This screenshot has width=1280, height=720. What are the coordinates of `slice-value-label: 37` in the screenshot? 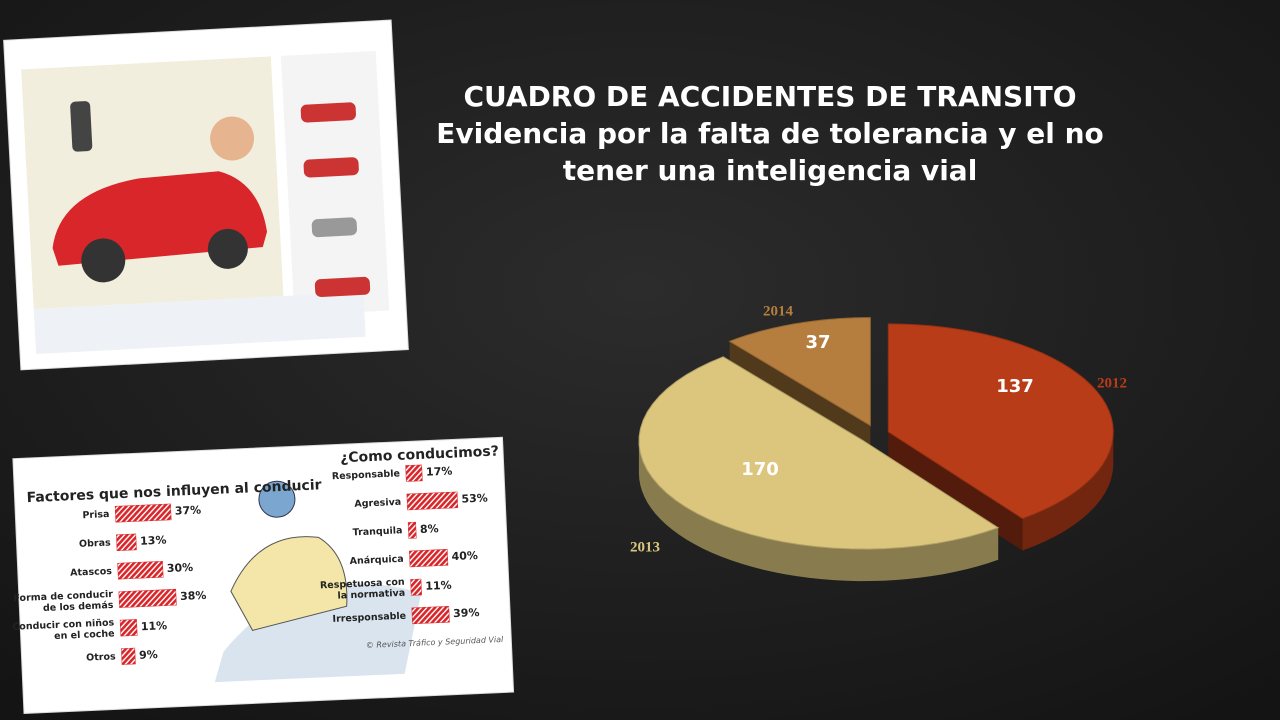 It's located at (817, 342).